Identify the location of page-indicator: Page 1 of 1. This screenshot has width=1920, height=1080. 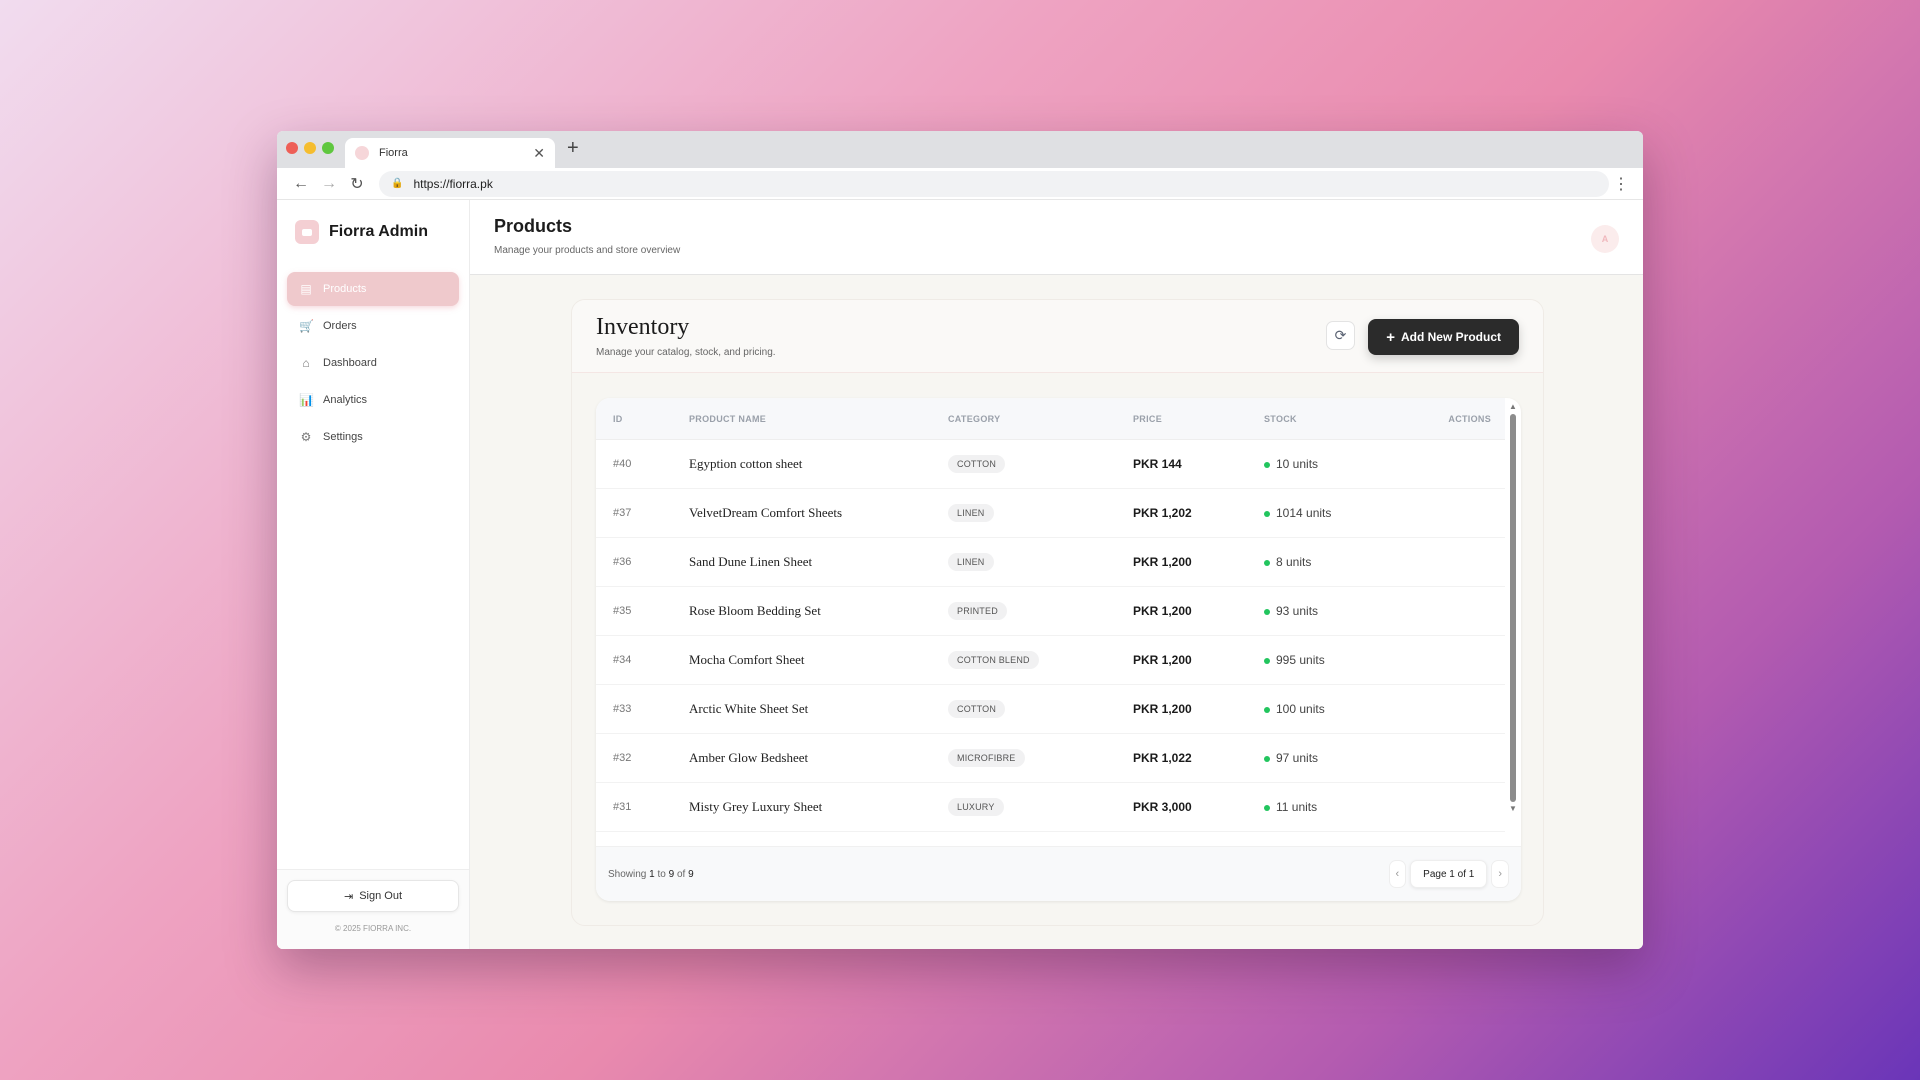
(1449, 874).